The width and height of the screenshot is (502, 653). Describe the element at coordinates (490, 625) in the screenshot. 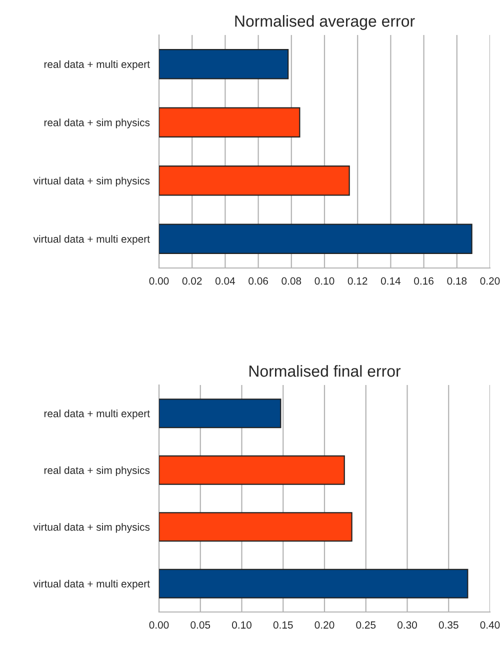

I see `x-tick-label: 0.40` at that location.